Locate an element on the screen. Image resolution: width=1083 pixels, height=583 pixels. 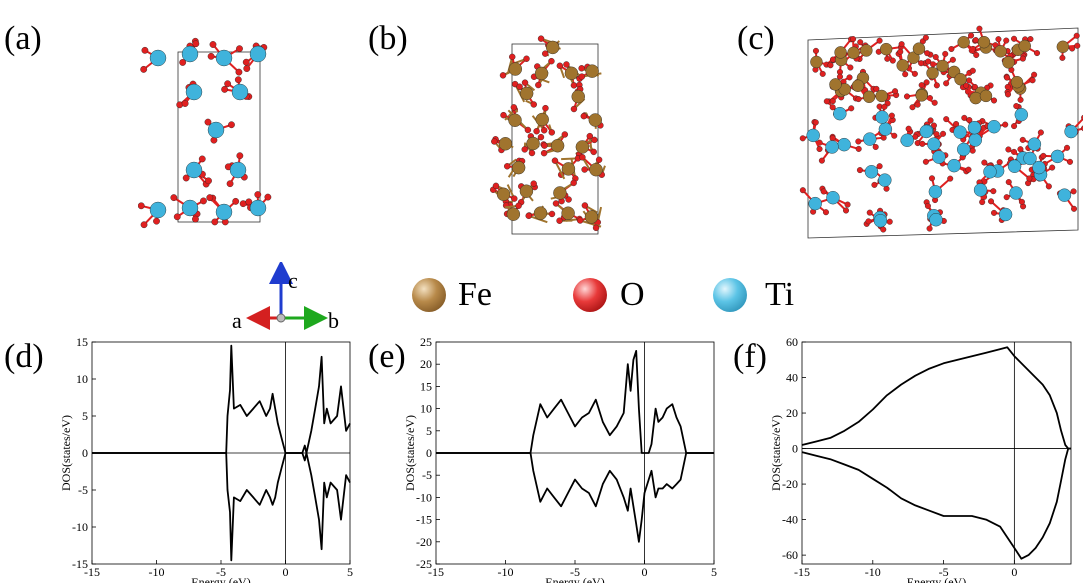
chart-d-x-axis-label: Energy (eV) is located at coordinates (220, 579).